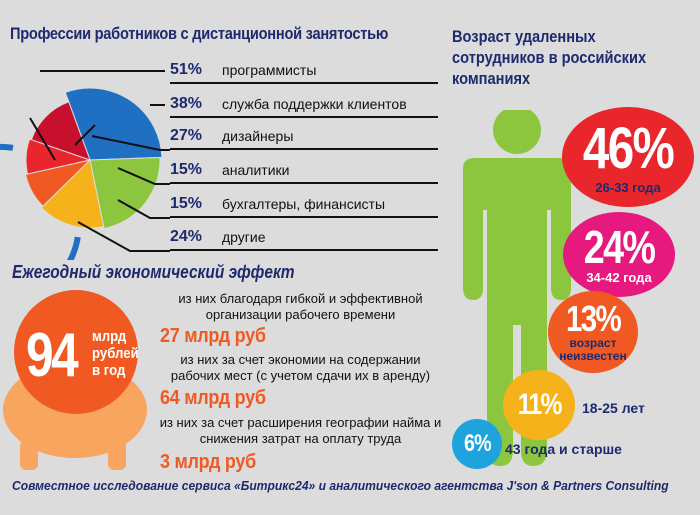 The height and width of the screenshot is (515, 700). I want to click on effect-title: Ежегодный экономический эффект, so click(153, 272).